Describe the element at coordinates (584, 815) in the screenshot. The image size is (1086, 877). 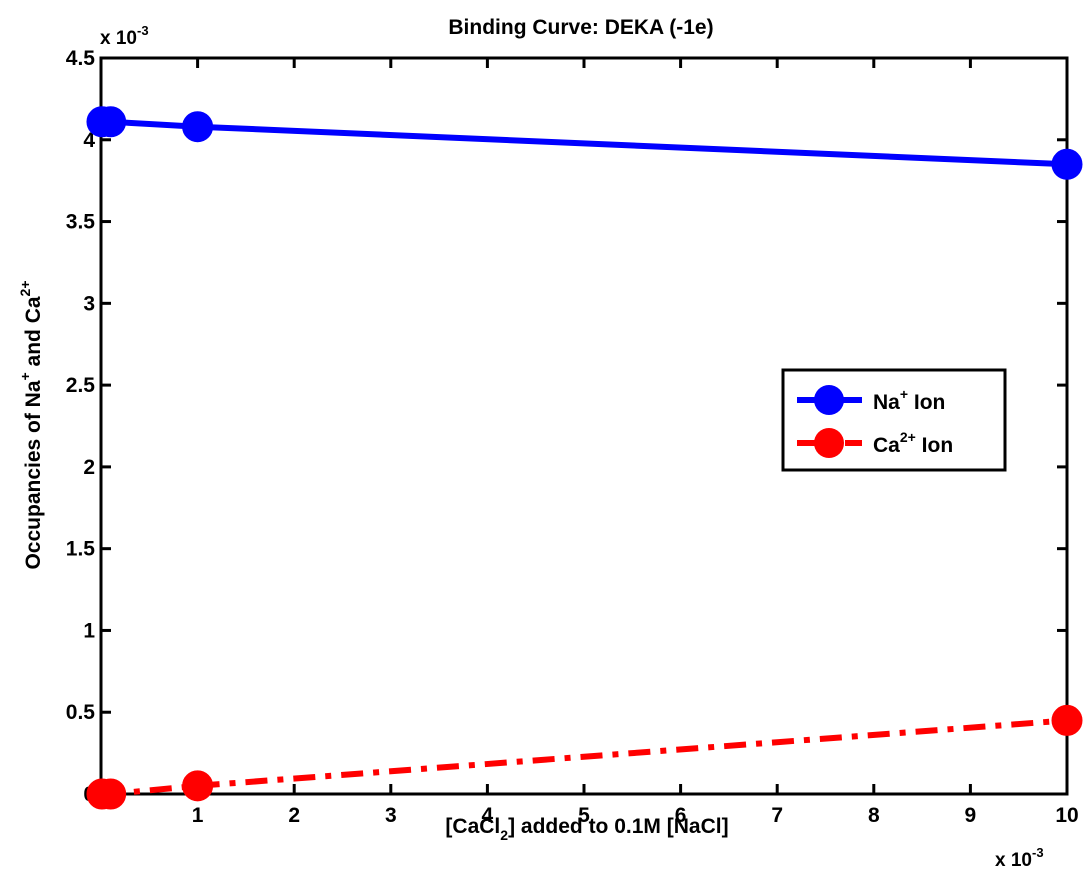
I see `x-tick-label: 5` at that location.